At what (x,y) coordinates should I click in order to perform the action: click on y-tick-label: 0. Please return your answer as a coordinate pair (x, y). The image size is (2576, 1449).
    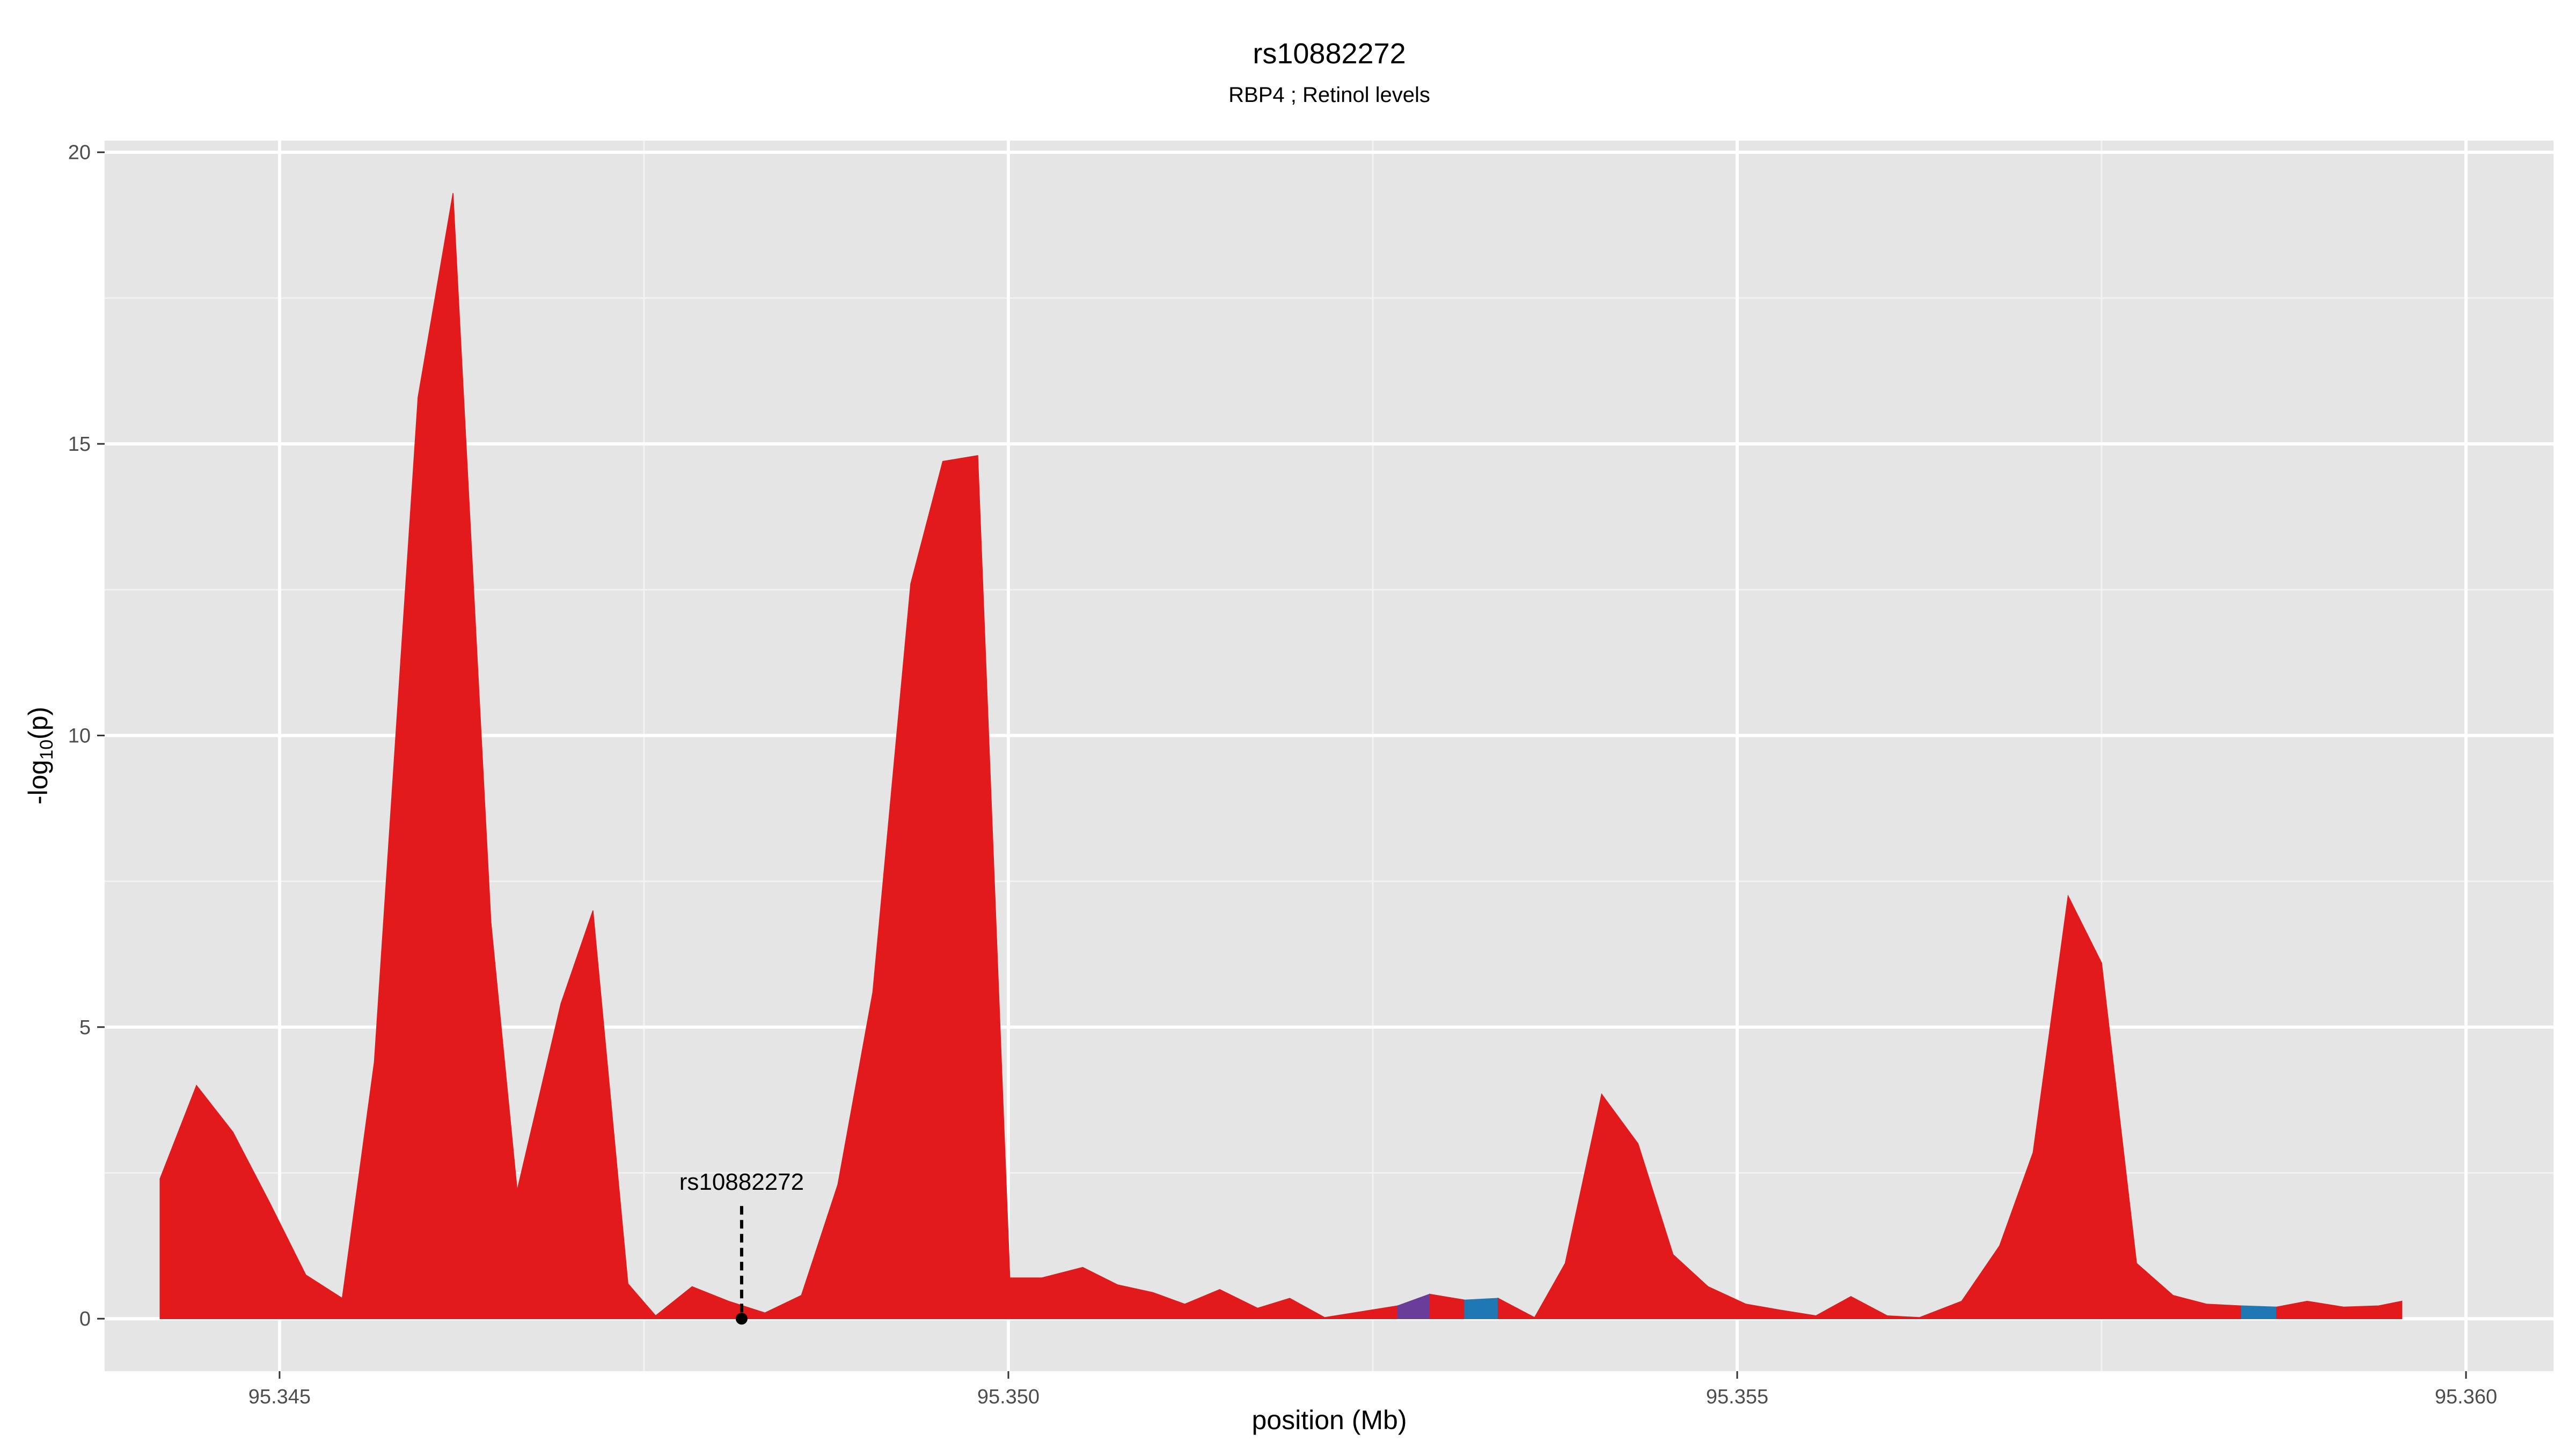
    Looking at the image, I should click on (85, 1319).